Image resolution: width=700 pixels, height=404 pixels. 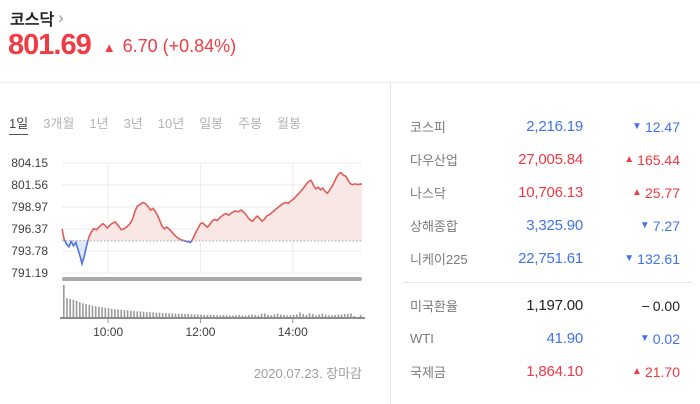 I want to click on market-row-shanghai: 상해종합 3,325.90 ▼ 7.27, so click(x=545, y=225).